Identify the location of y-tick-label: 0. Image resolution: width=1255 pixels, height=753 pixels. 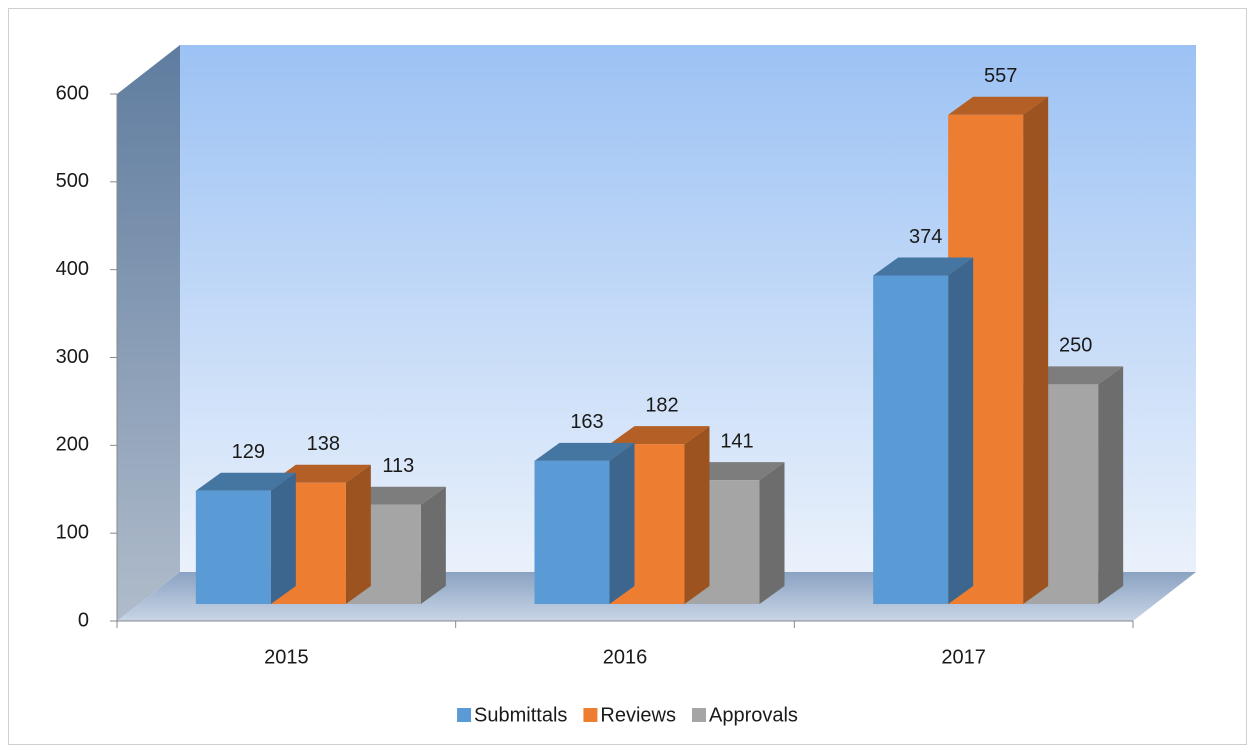
(83, 620).